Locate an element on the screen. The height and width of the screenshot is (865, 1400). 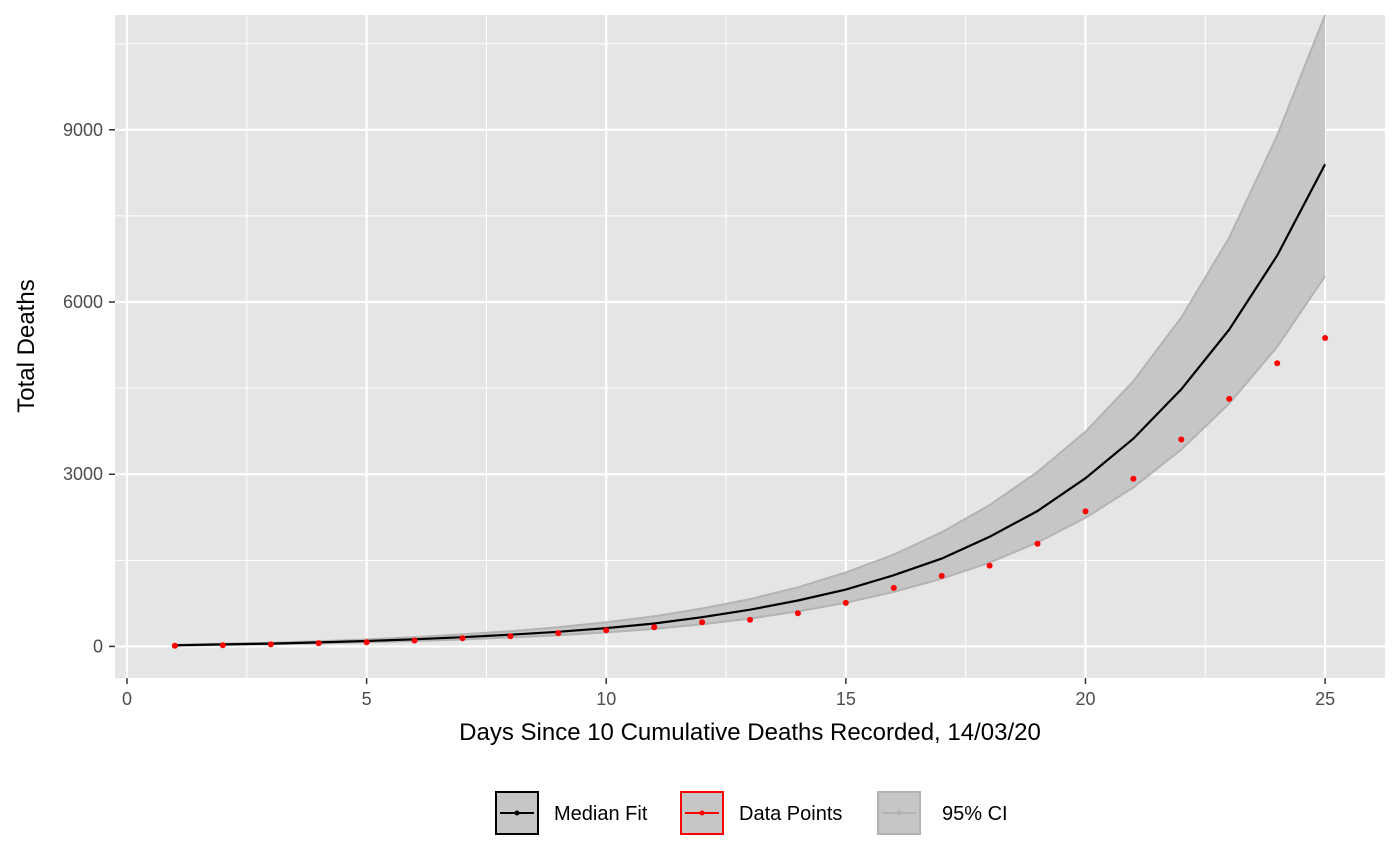
legend-item-ci: 95% CI is located at coordinates (942, 813).